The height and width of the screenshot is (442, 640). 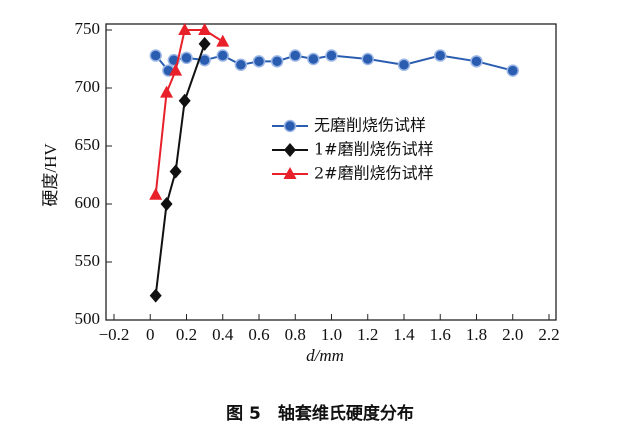 I want to click on y-tick-label: 650, so click(x=88, y=144).